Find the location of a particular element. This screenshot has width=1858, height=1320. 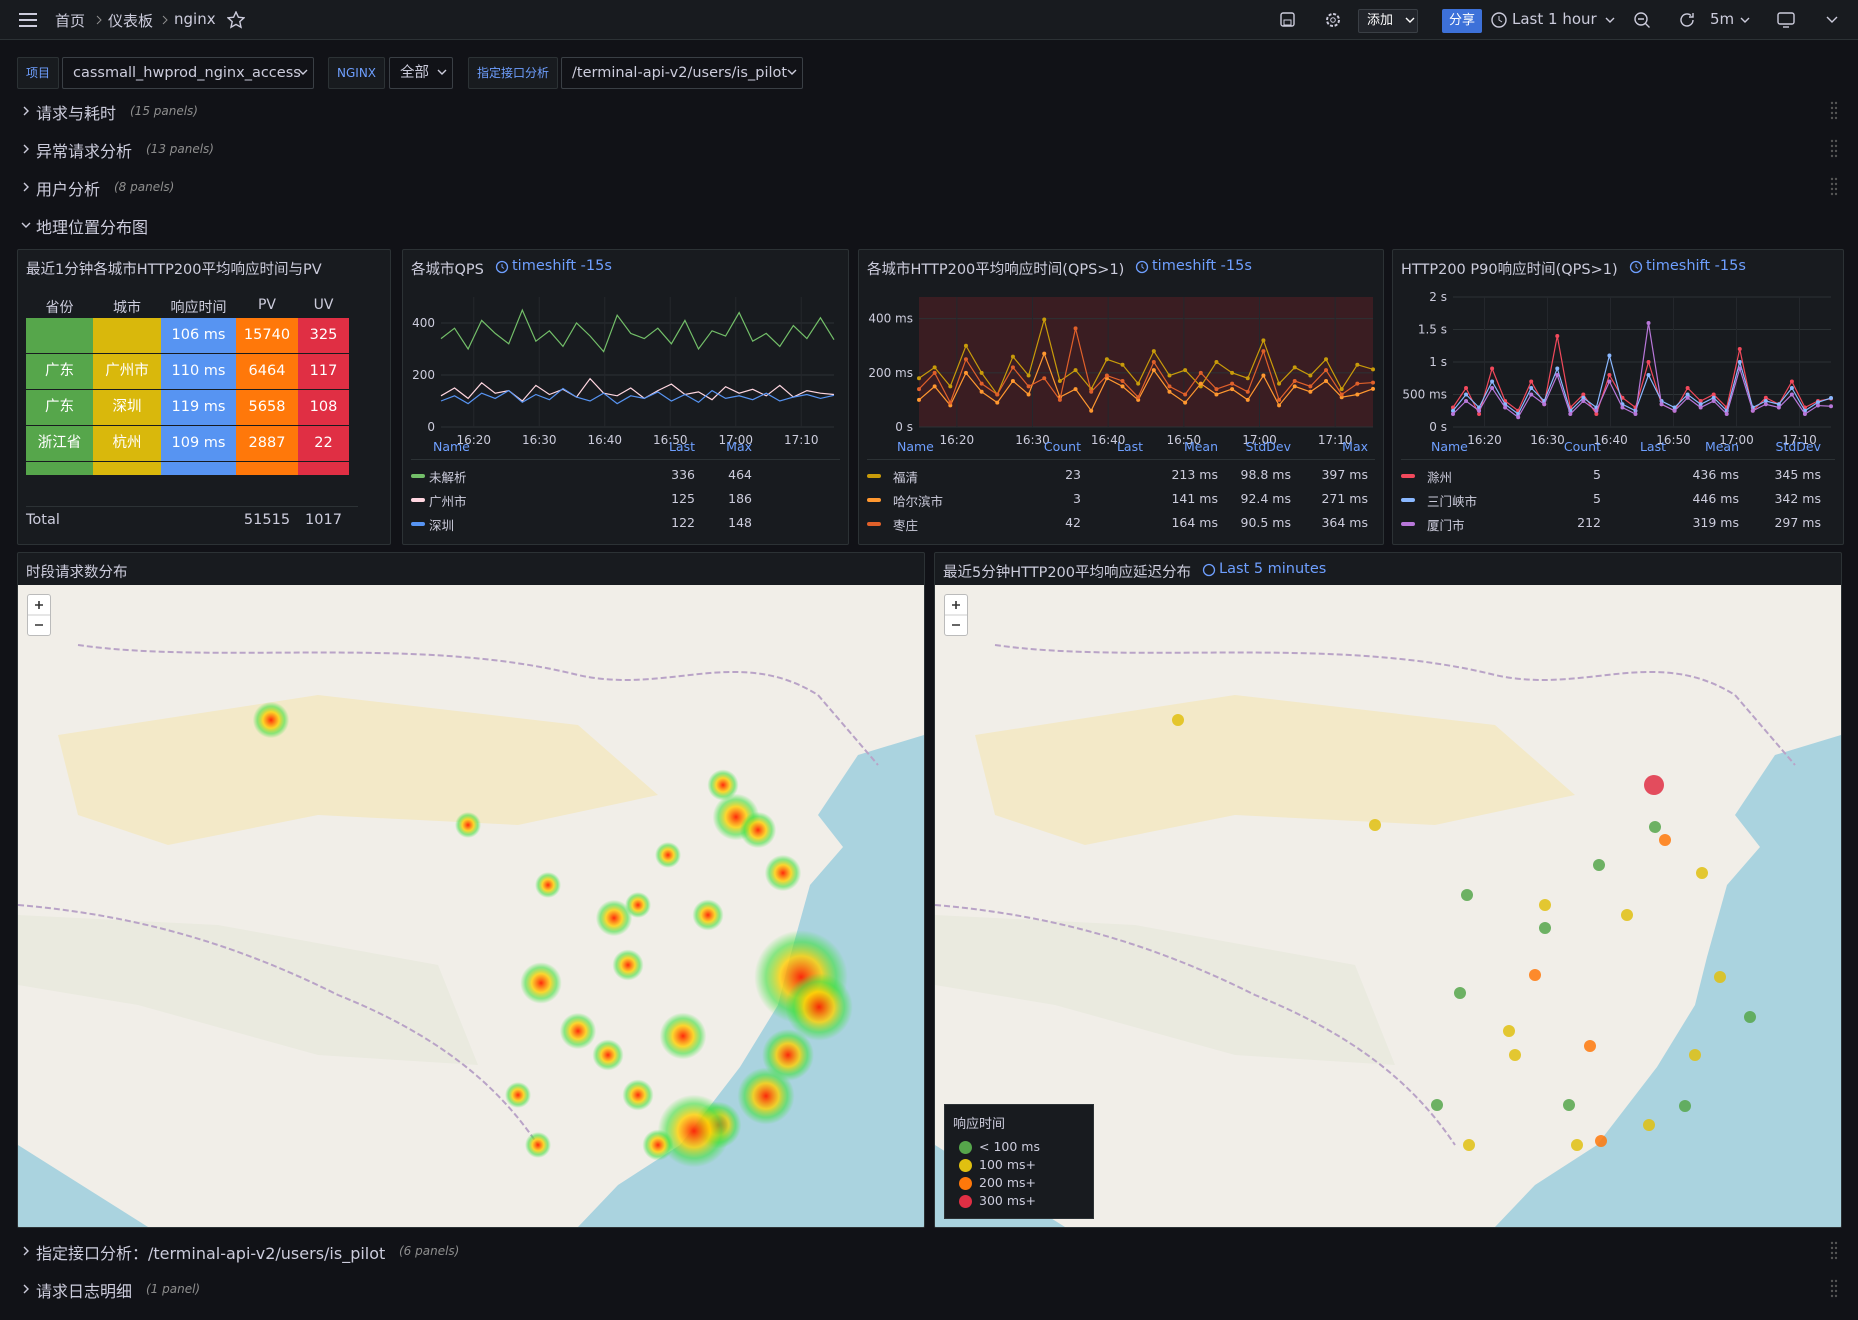

legend-swatch is located at coordinates (418, 476).